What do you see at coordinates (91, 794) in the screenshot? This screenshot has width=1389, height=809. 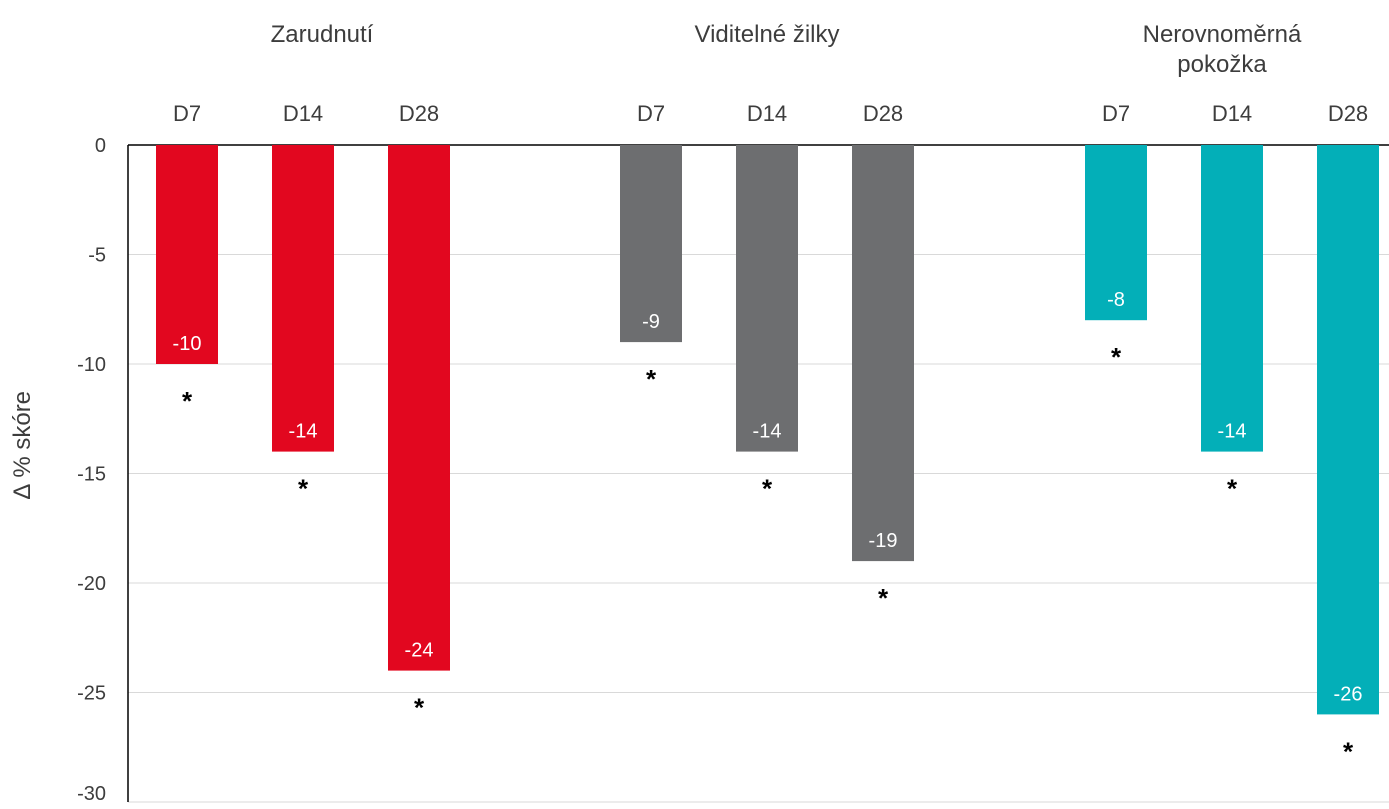 I see `y-tick-label: -30` at bounding box center [91, 794].